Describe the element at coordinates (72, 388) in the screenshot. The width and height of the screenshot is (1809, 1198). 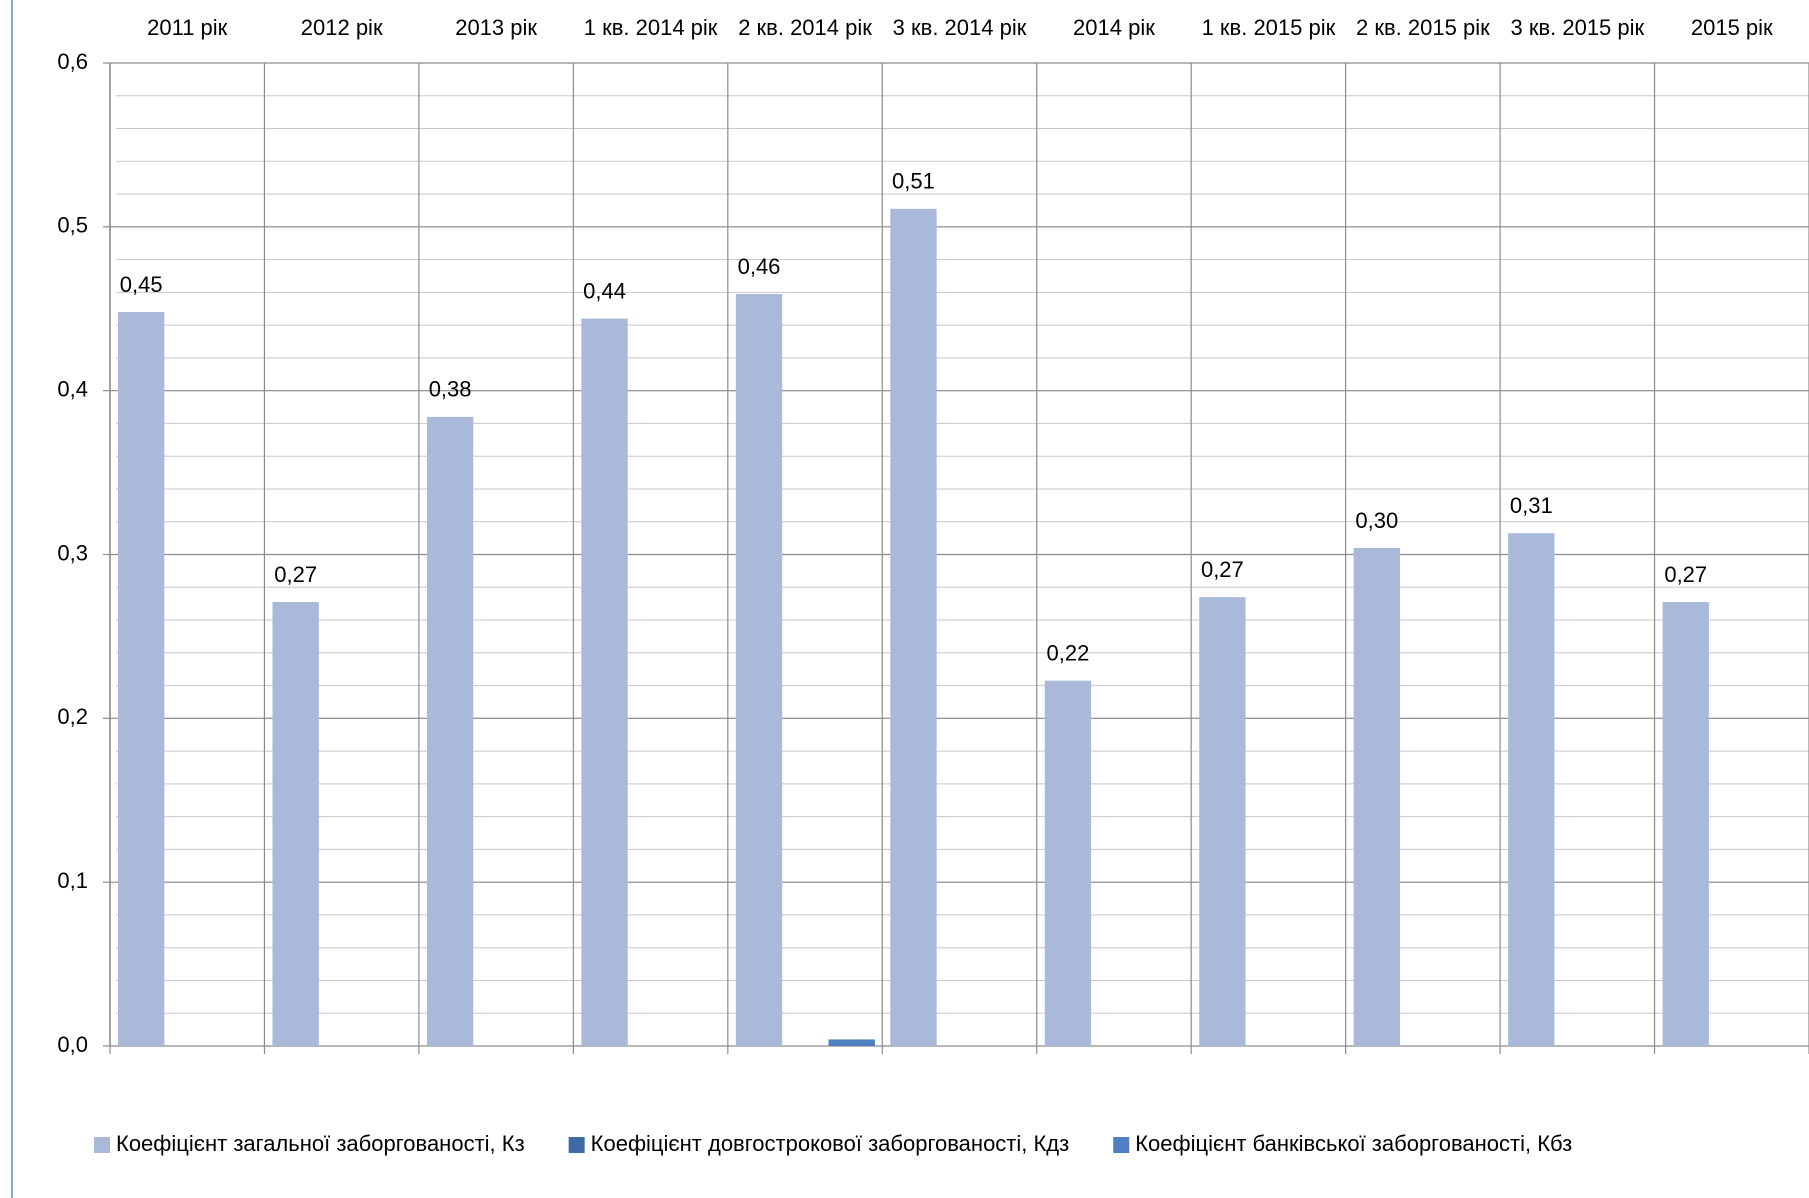
I see `y-tick-label: 0,4` at that location.